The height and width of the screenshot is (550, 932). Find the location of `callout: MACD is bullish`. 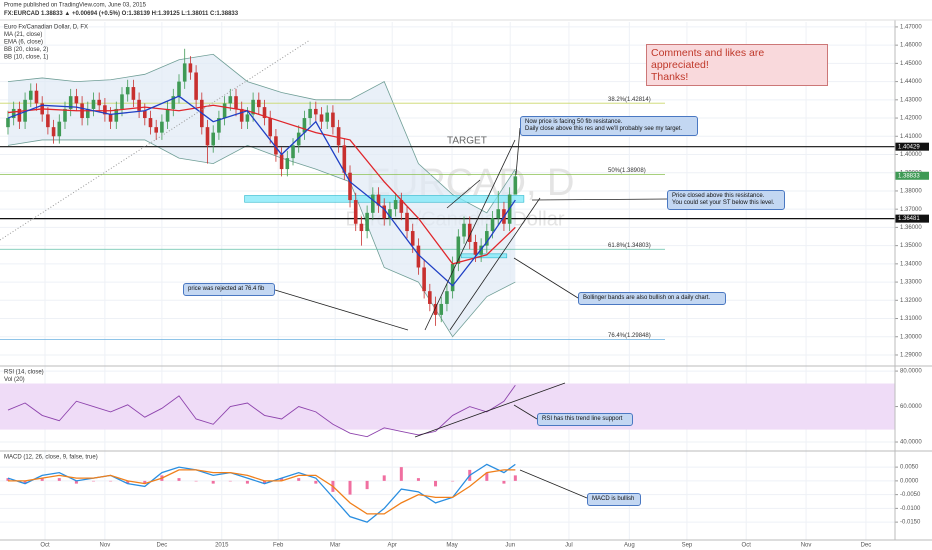

callout: MACD is bullish is located at coordinates (614, 499).